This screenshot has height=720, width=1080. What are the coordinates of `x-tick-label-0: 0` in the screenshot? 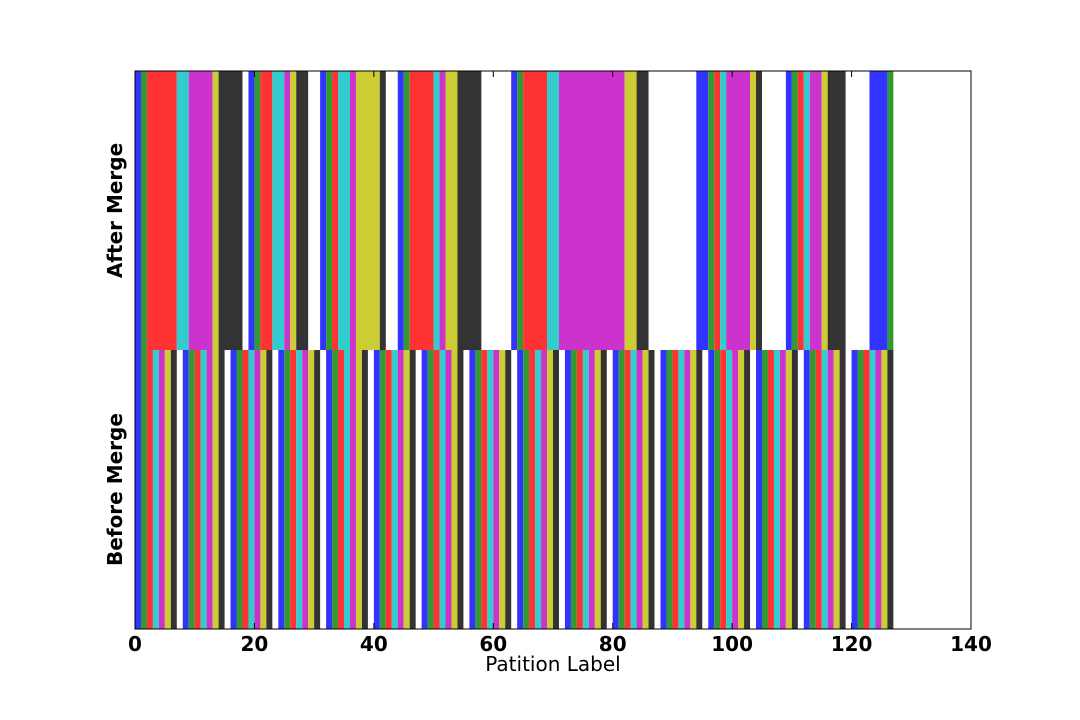 It's located at (135, 644).